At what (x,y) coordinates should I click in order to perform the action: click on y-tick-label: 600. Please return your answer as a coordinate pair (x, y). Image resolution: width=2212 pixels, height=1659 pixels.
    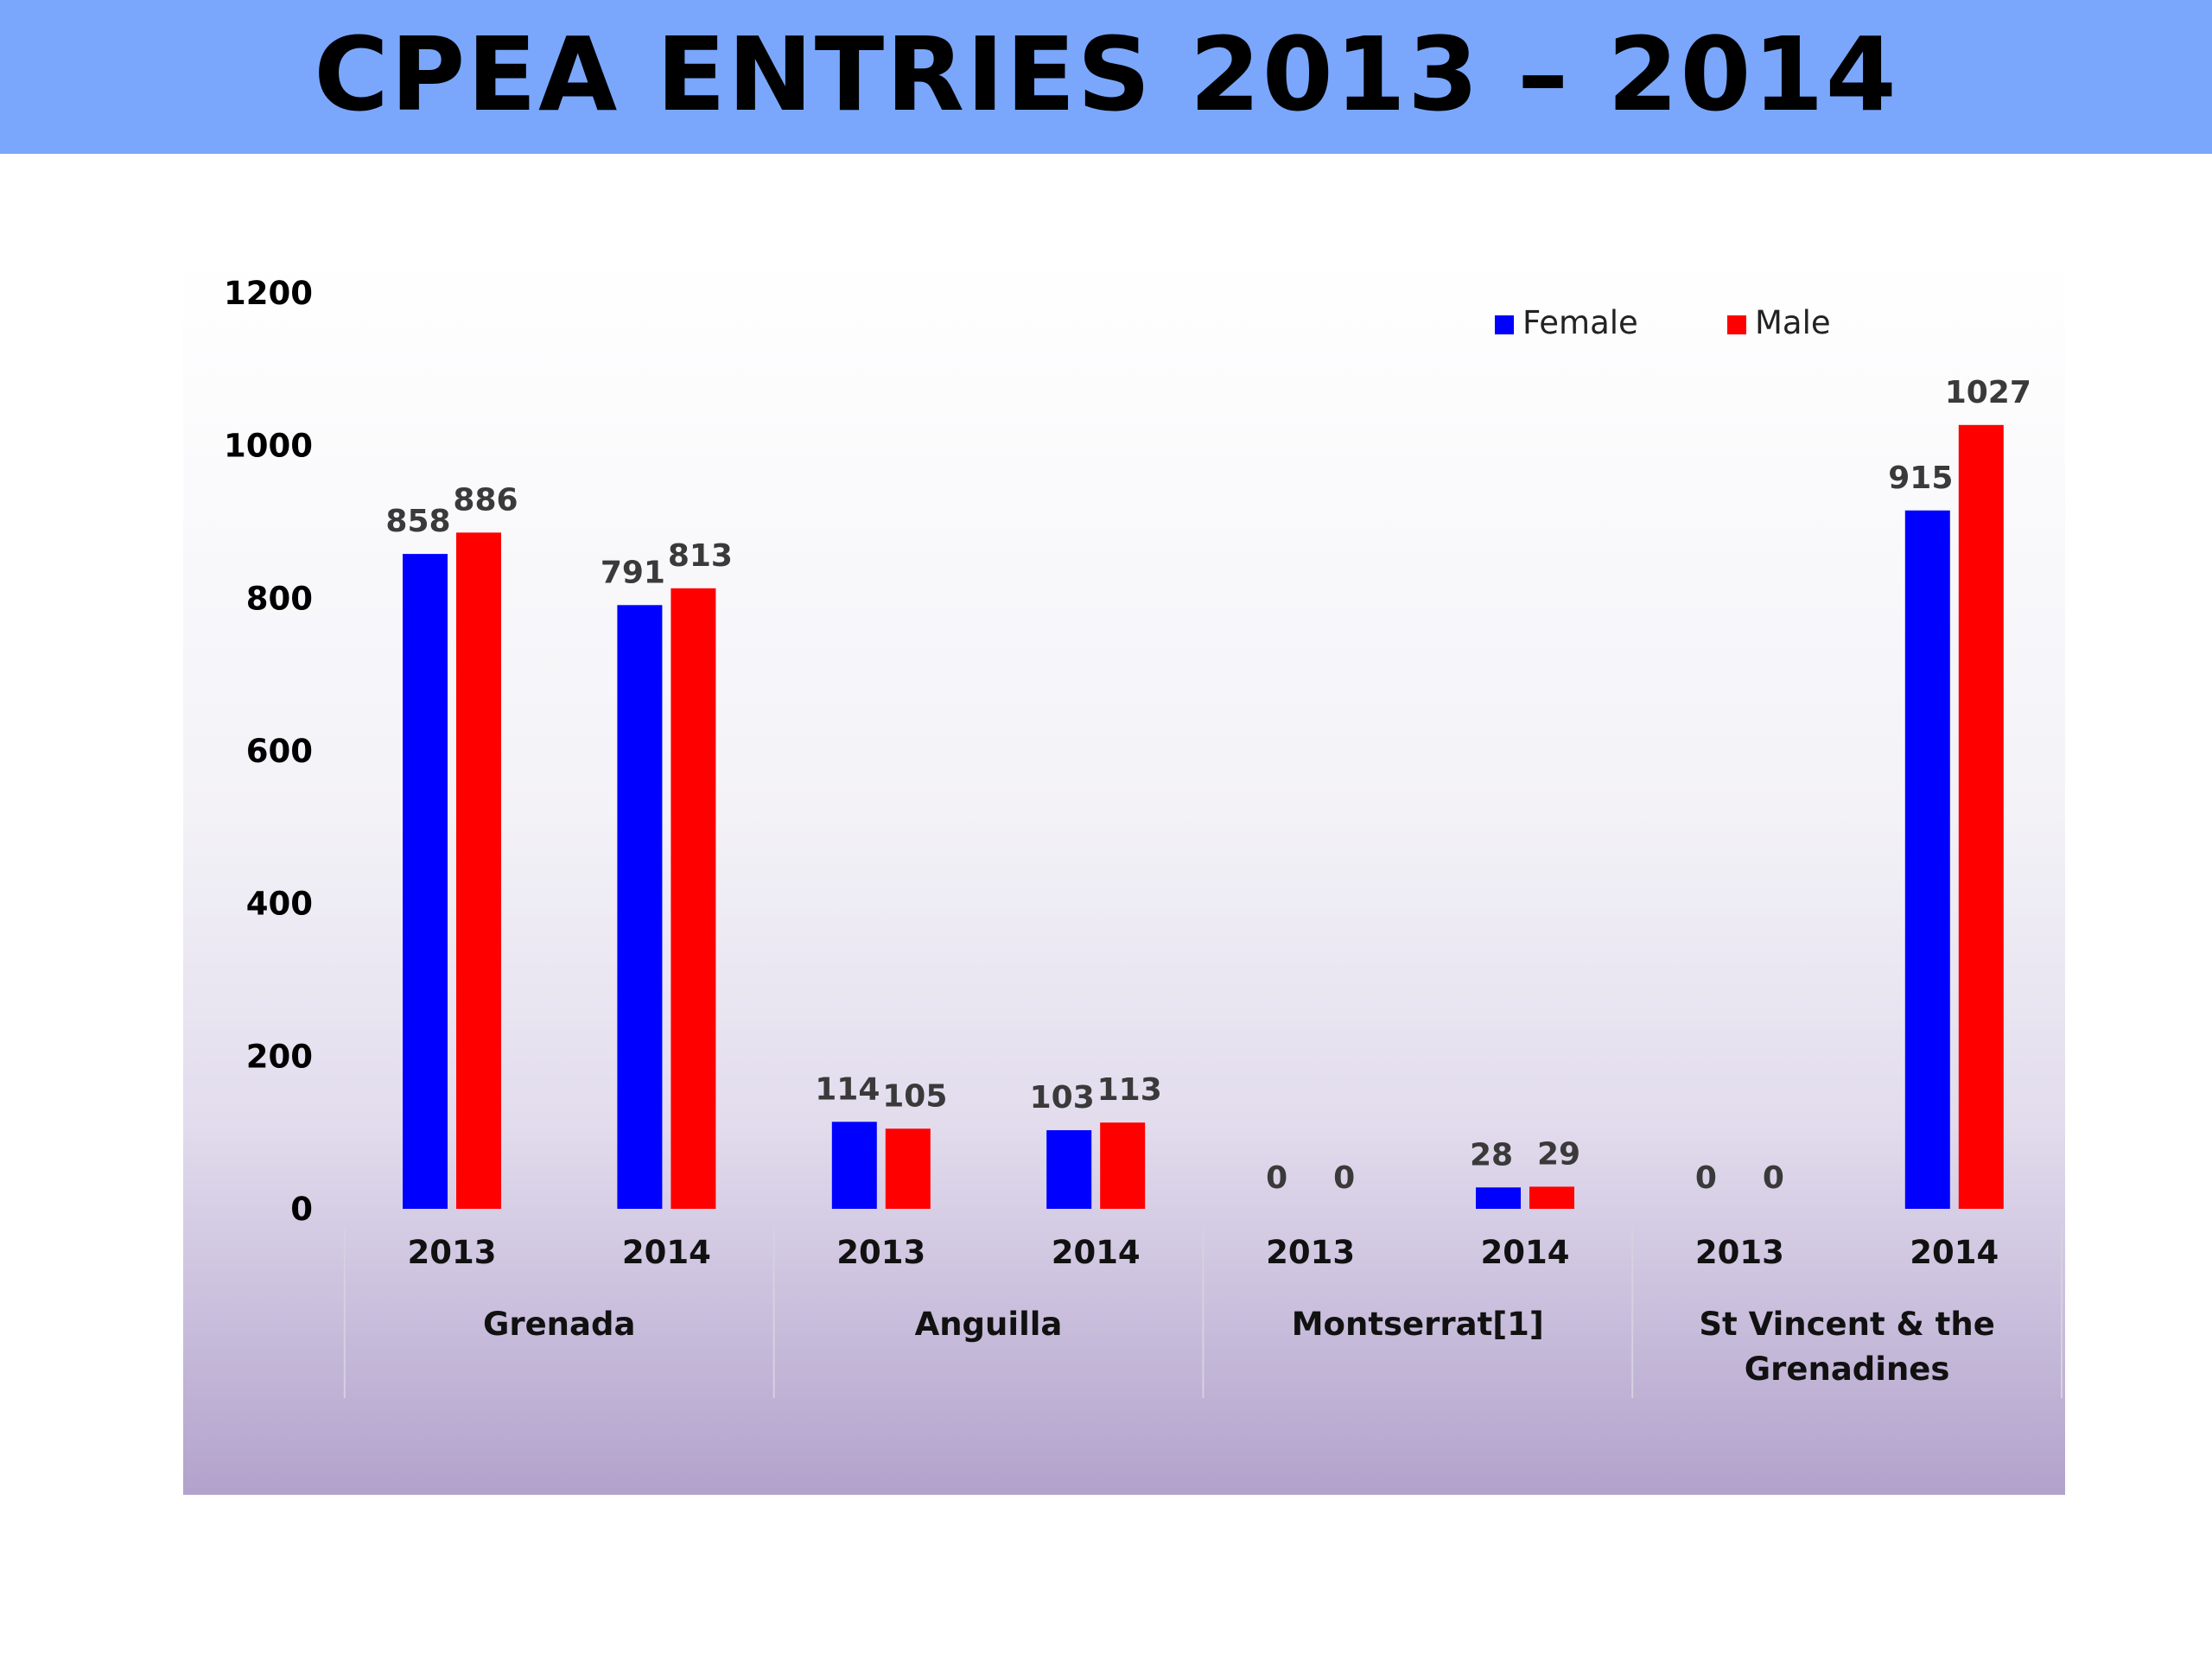
    Looking at the image, I should click on (279, 751).